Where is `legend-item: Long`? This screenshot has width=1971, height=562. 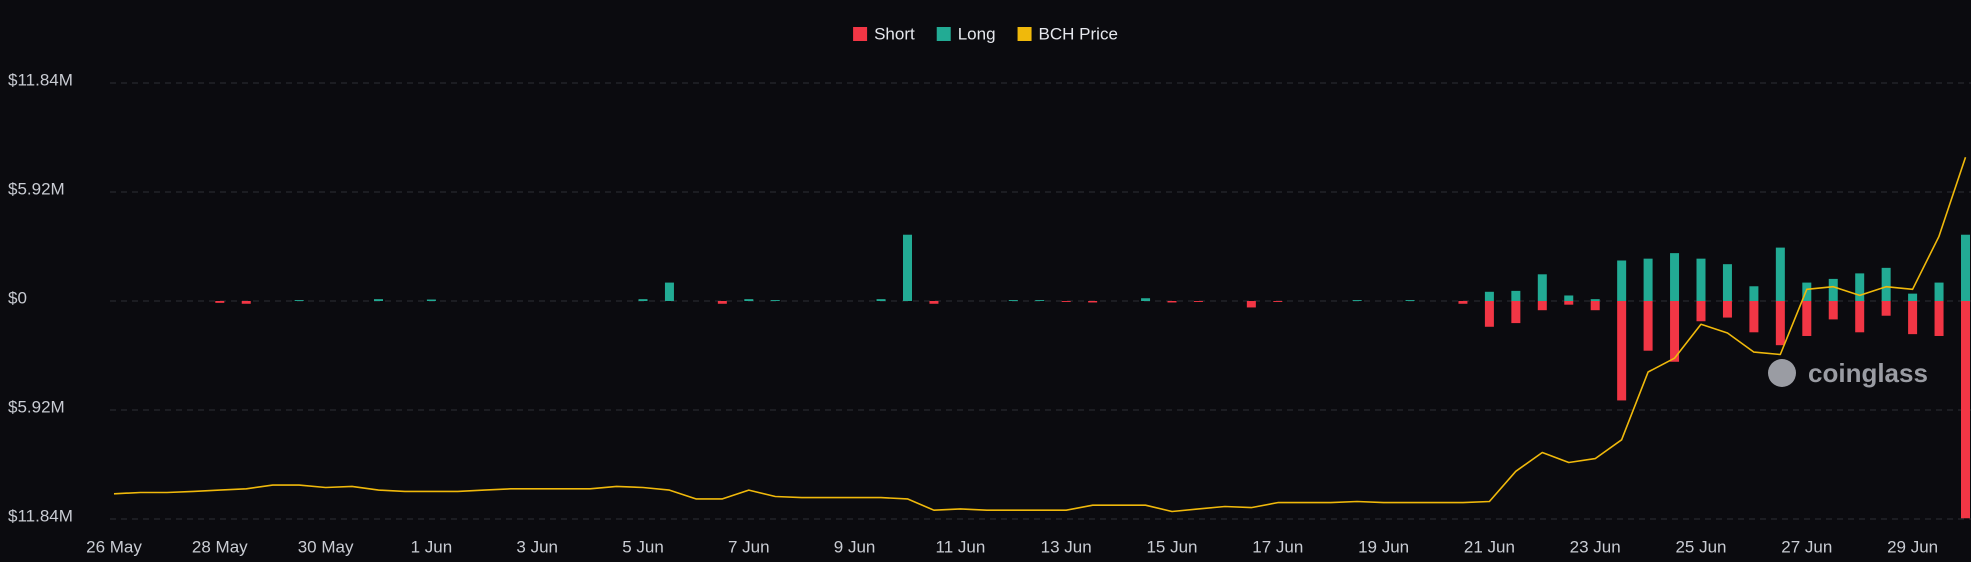
legend-item: Long is located at coordinates (966, 33).